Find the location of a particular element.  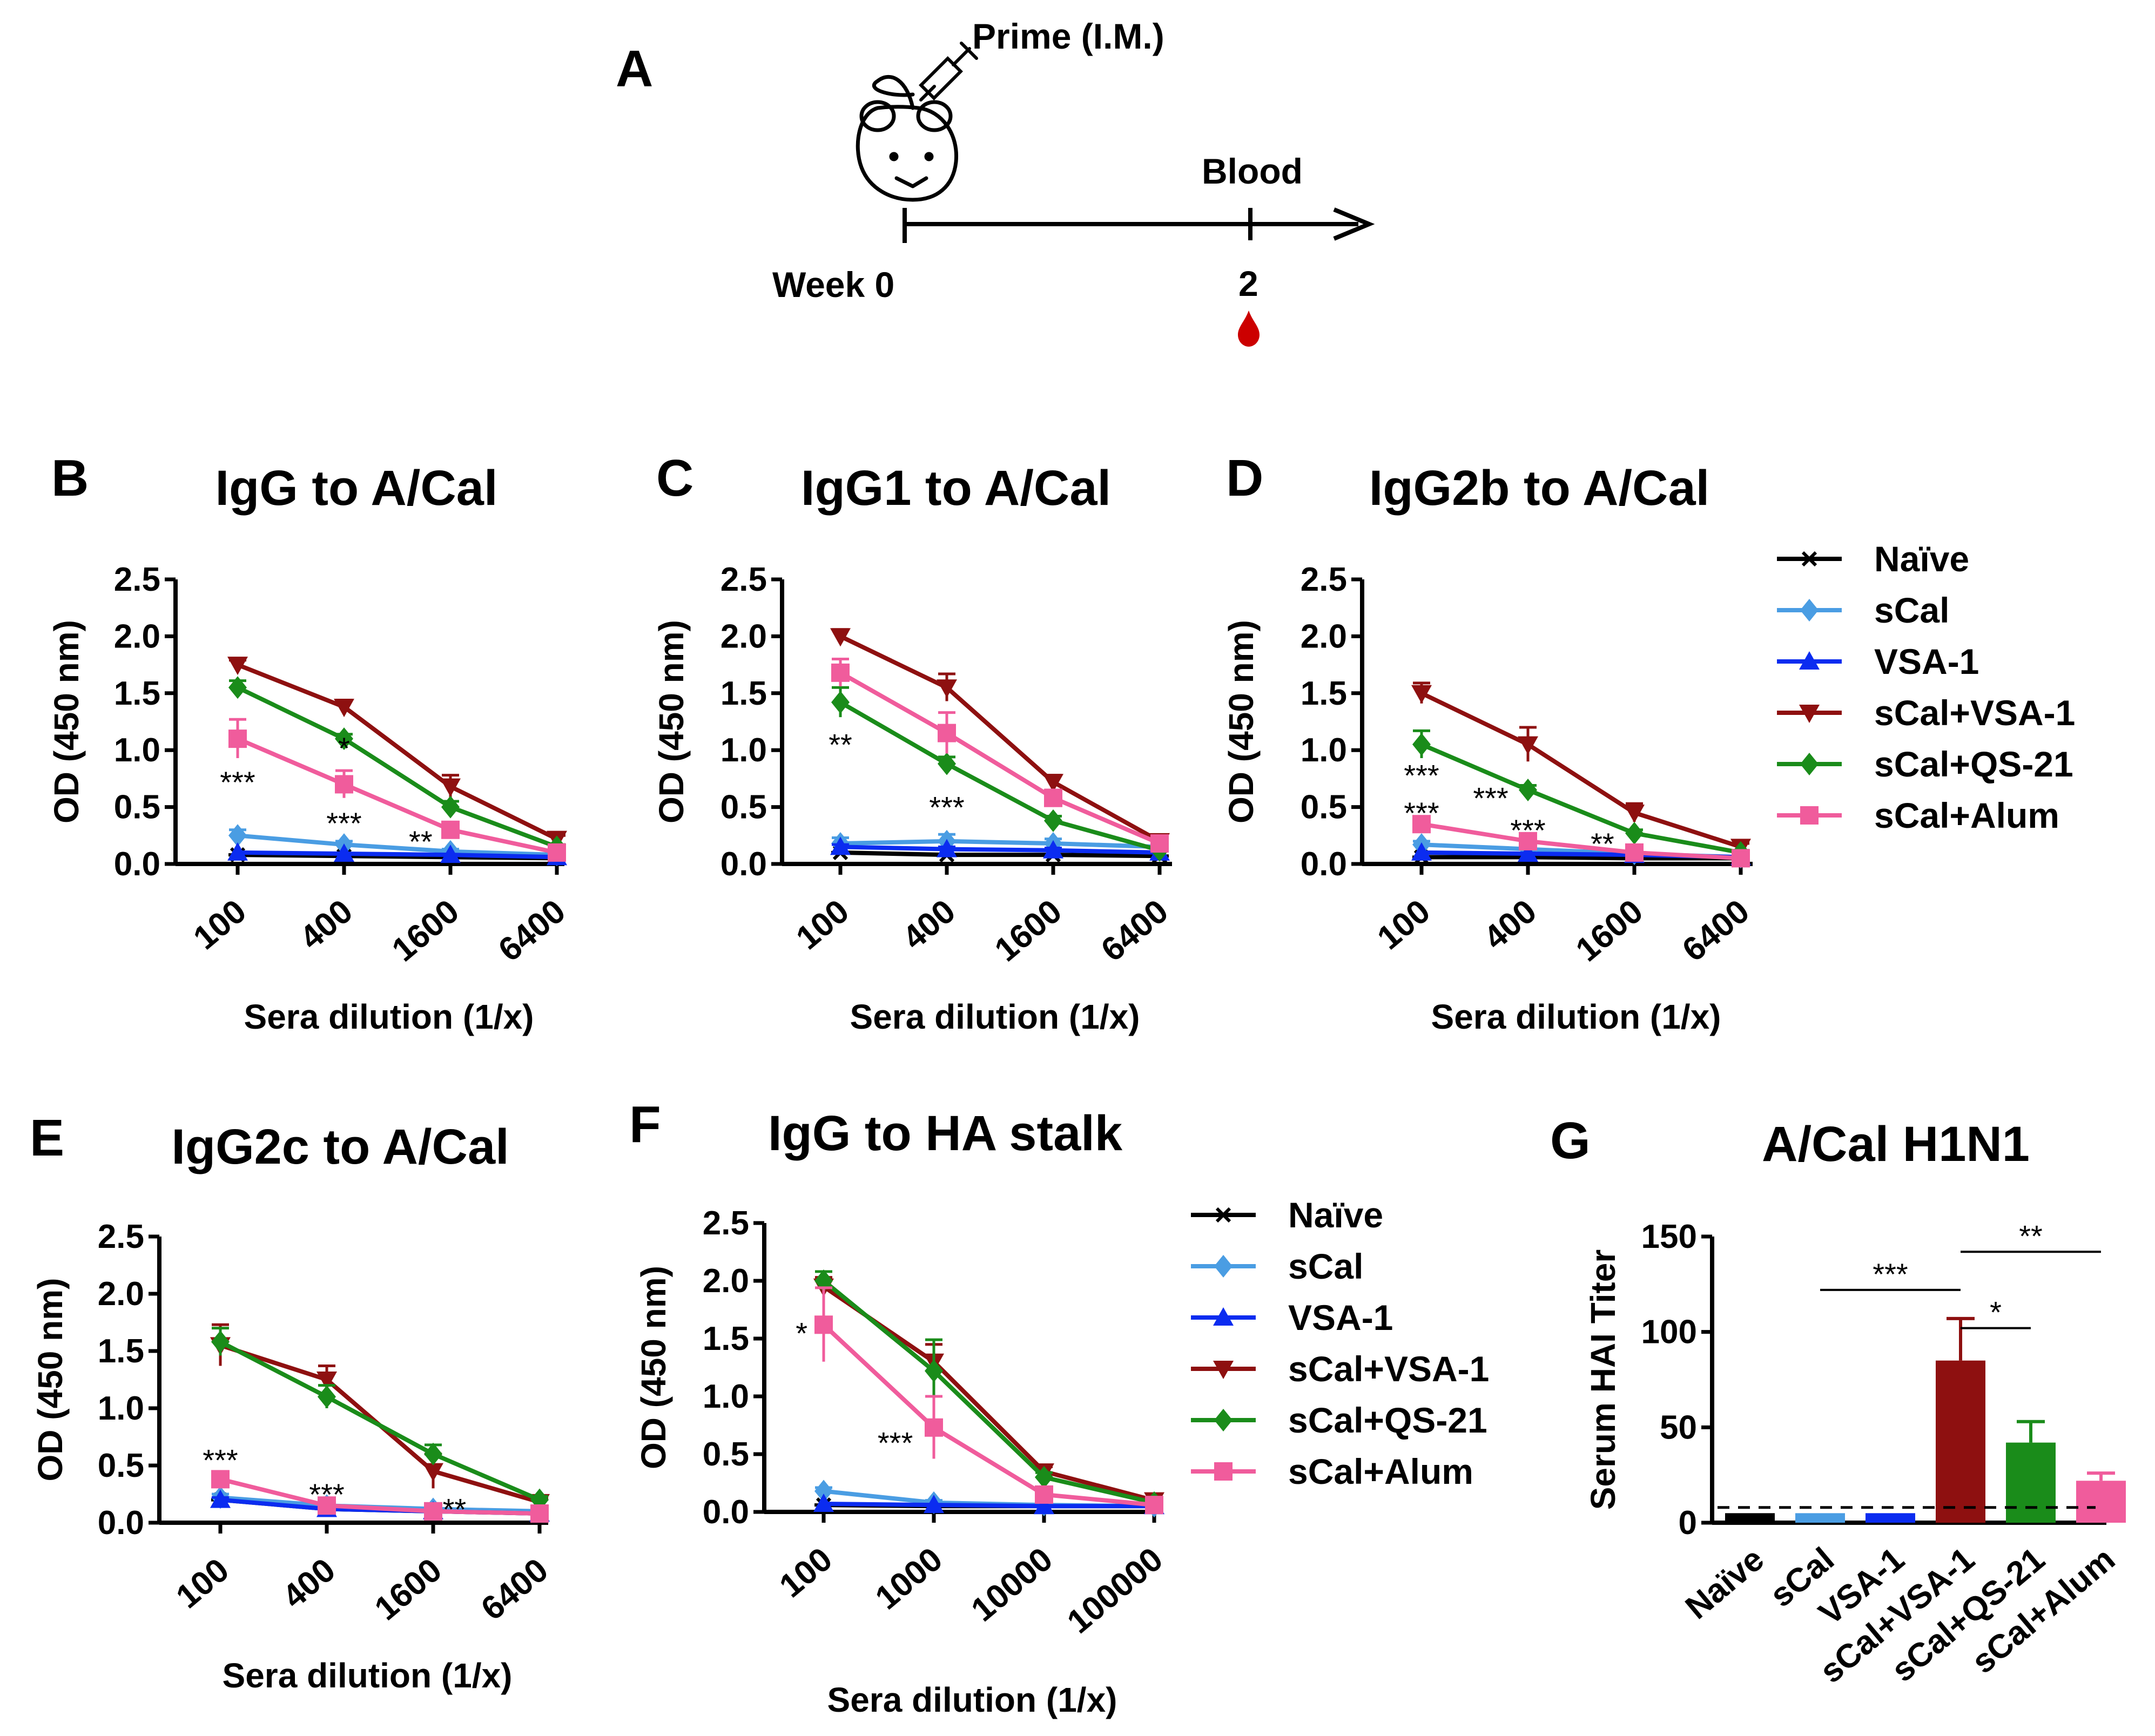

blood-label: Blood is located at coordinates (1253, 171).